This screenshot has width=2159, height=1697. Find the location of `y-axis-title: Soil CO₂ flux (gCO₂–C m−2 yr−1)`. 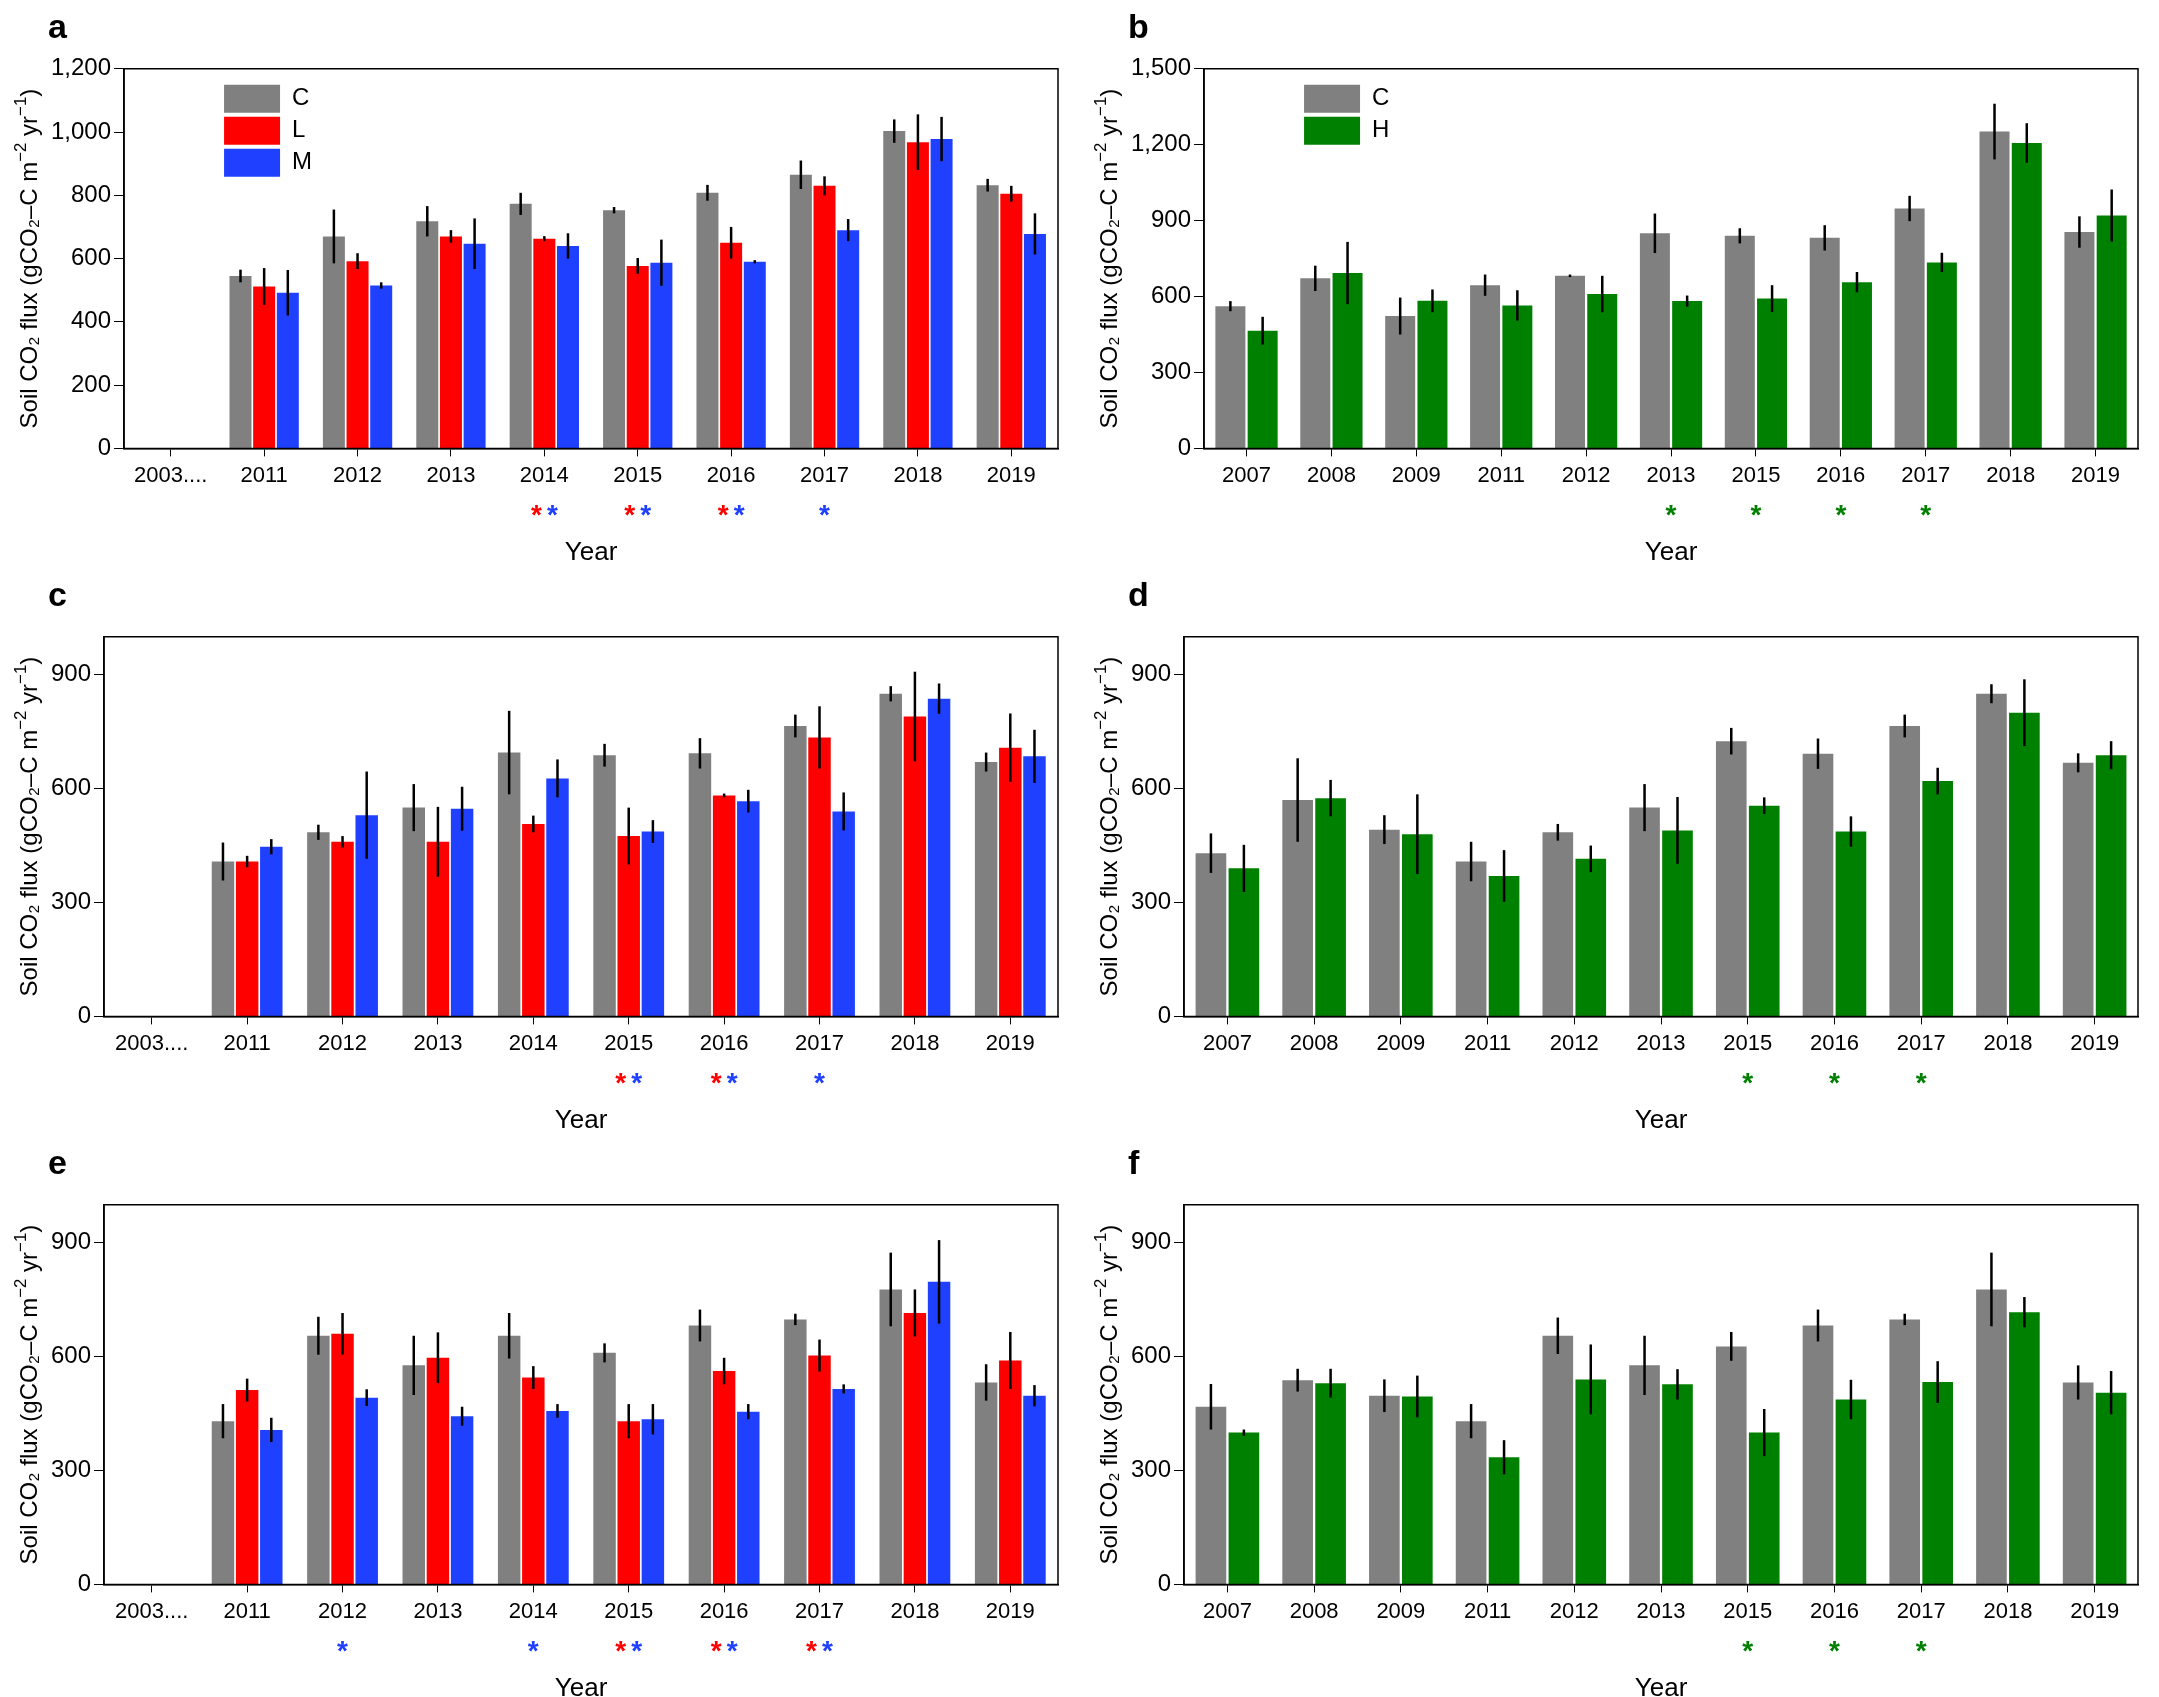

y-axis-title: Soil CO₂ flux (gCO₂–C m−2 yr−1) is located at coordinates (26, 258).